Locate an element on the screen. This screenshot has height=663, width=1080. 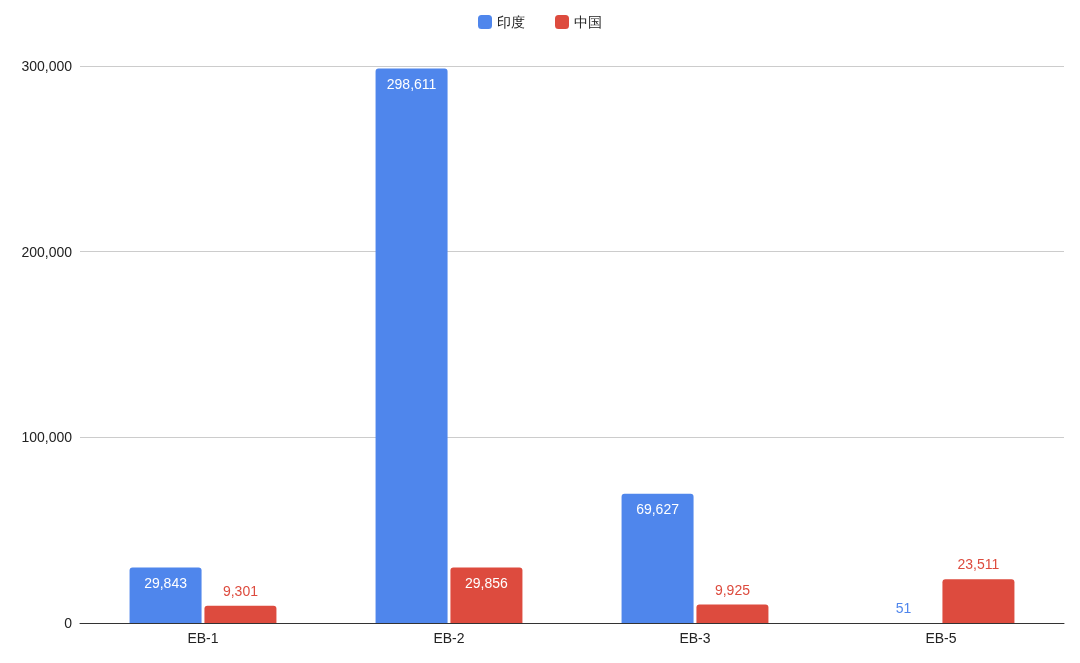
x-tick-label: EB-3 is located at coordinates (695, 638).